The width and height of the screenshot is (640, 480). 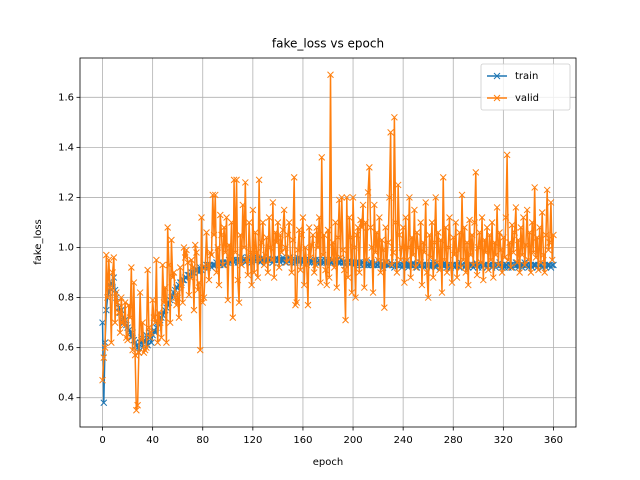 I want to click on y-tick-label: 1.4, so click(x=66, y=147).